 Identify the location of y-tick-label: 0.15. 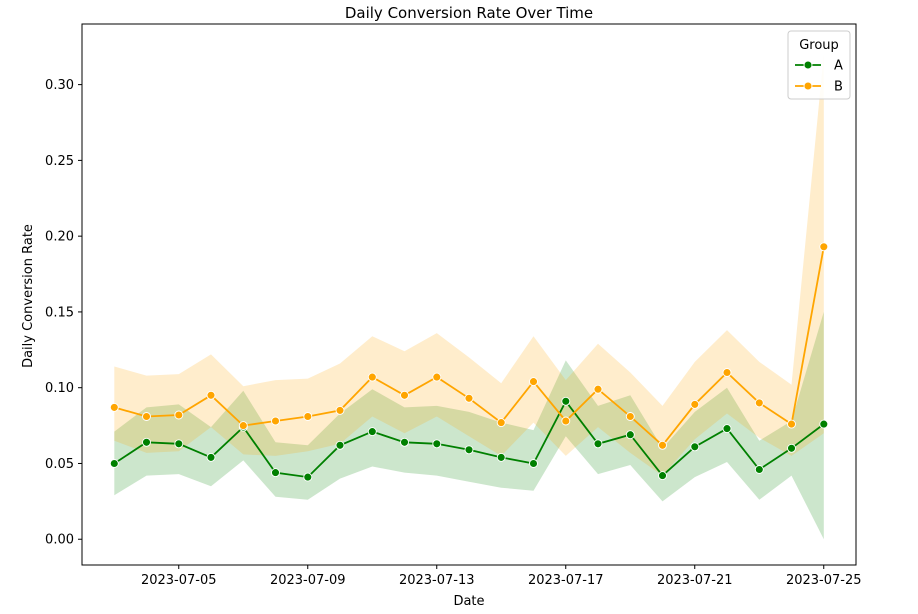
(59, 312).